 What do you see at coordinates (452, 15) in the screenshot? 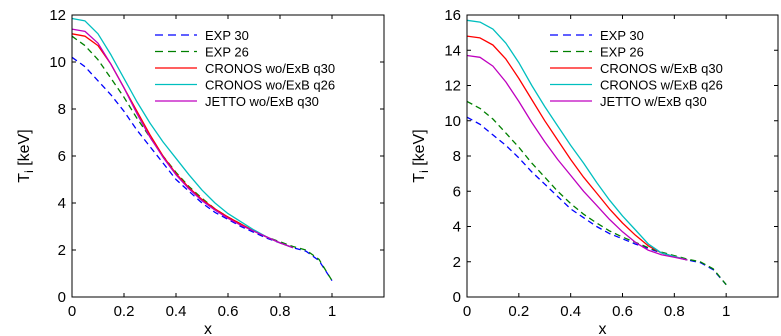
I see `y-tick-label: 16` at bounding box center [452, 15].